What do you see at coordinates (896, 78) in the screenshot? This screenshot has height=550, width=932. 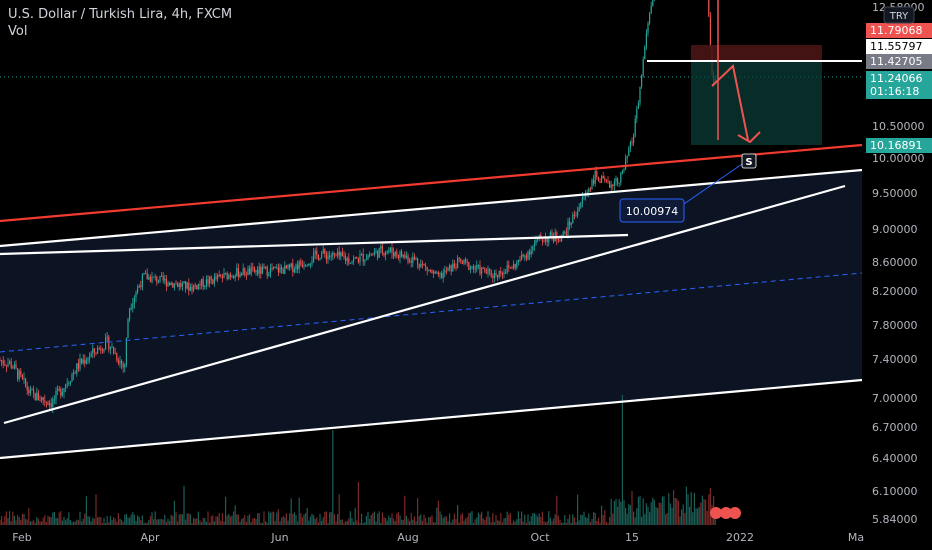 I see `svg-text: 11.24066` at bounding box center [896, 78].